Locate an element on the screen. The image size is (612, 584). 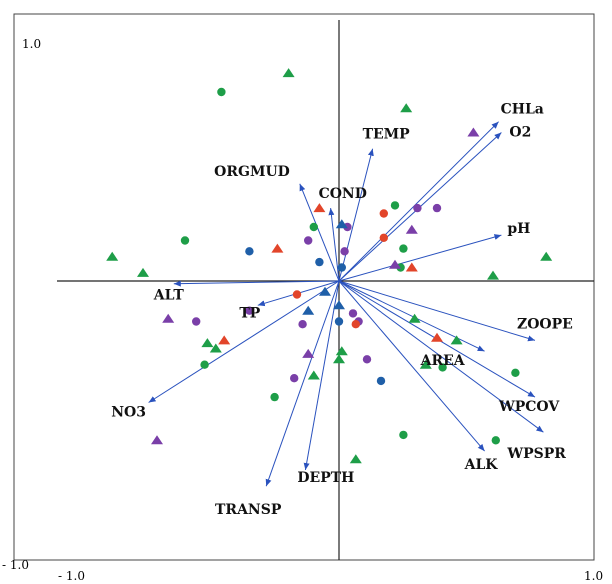
vector-label-depth: DEPTH is located at coordinates (325, 478).